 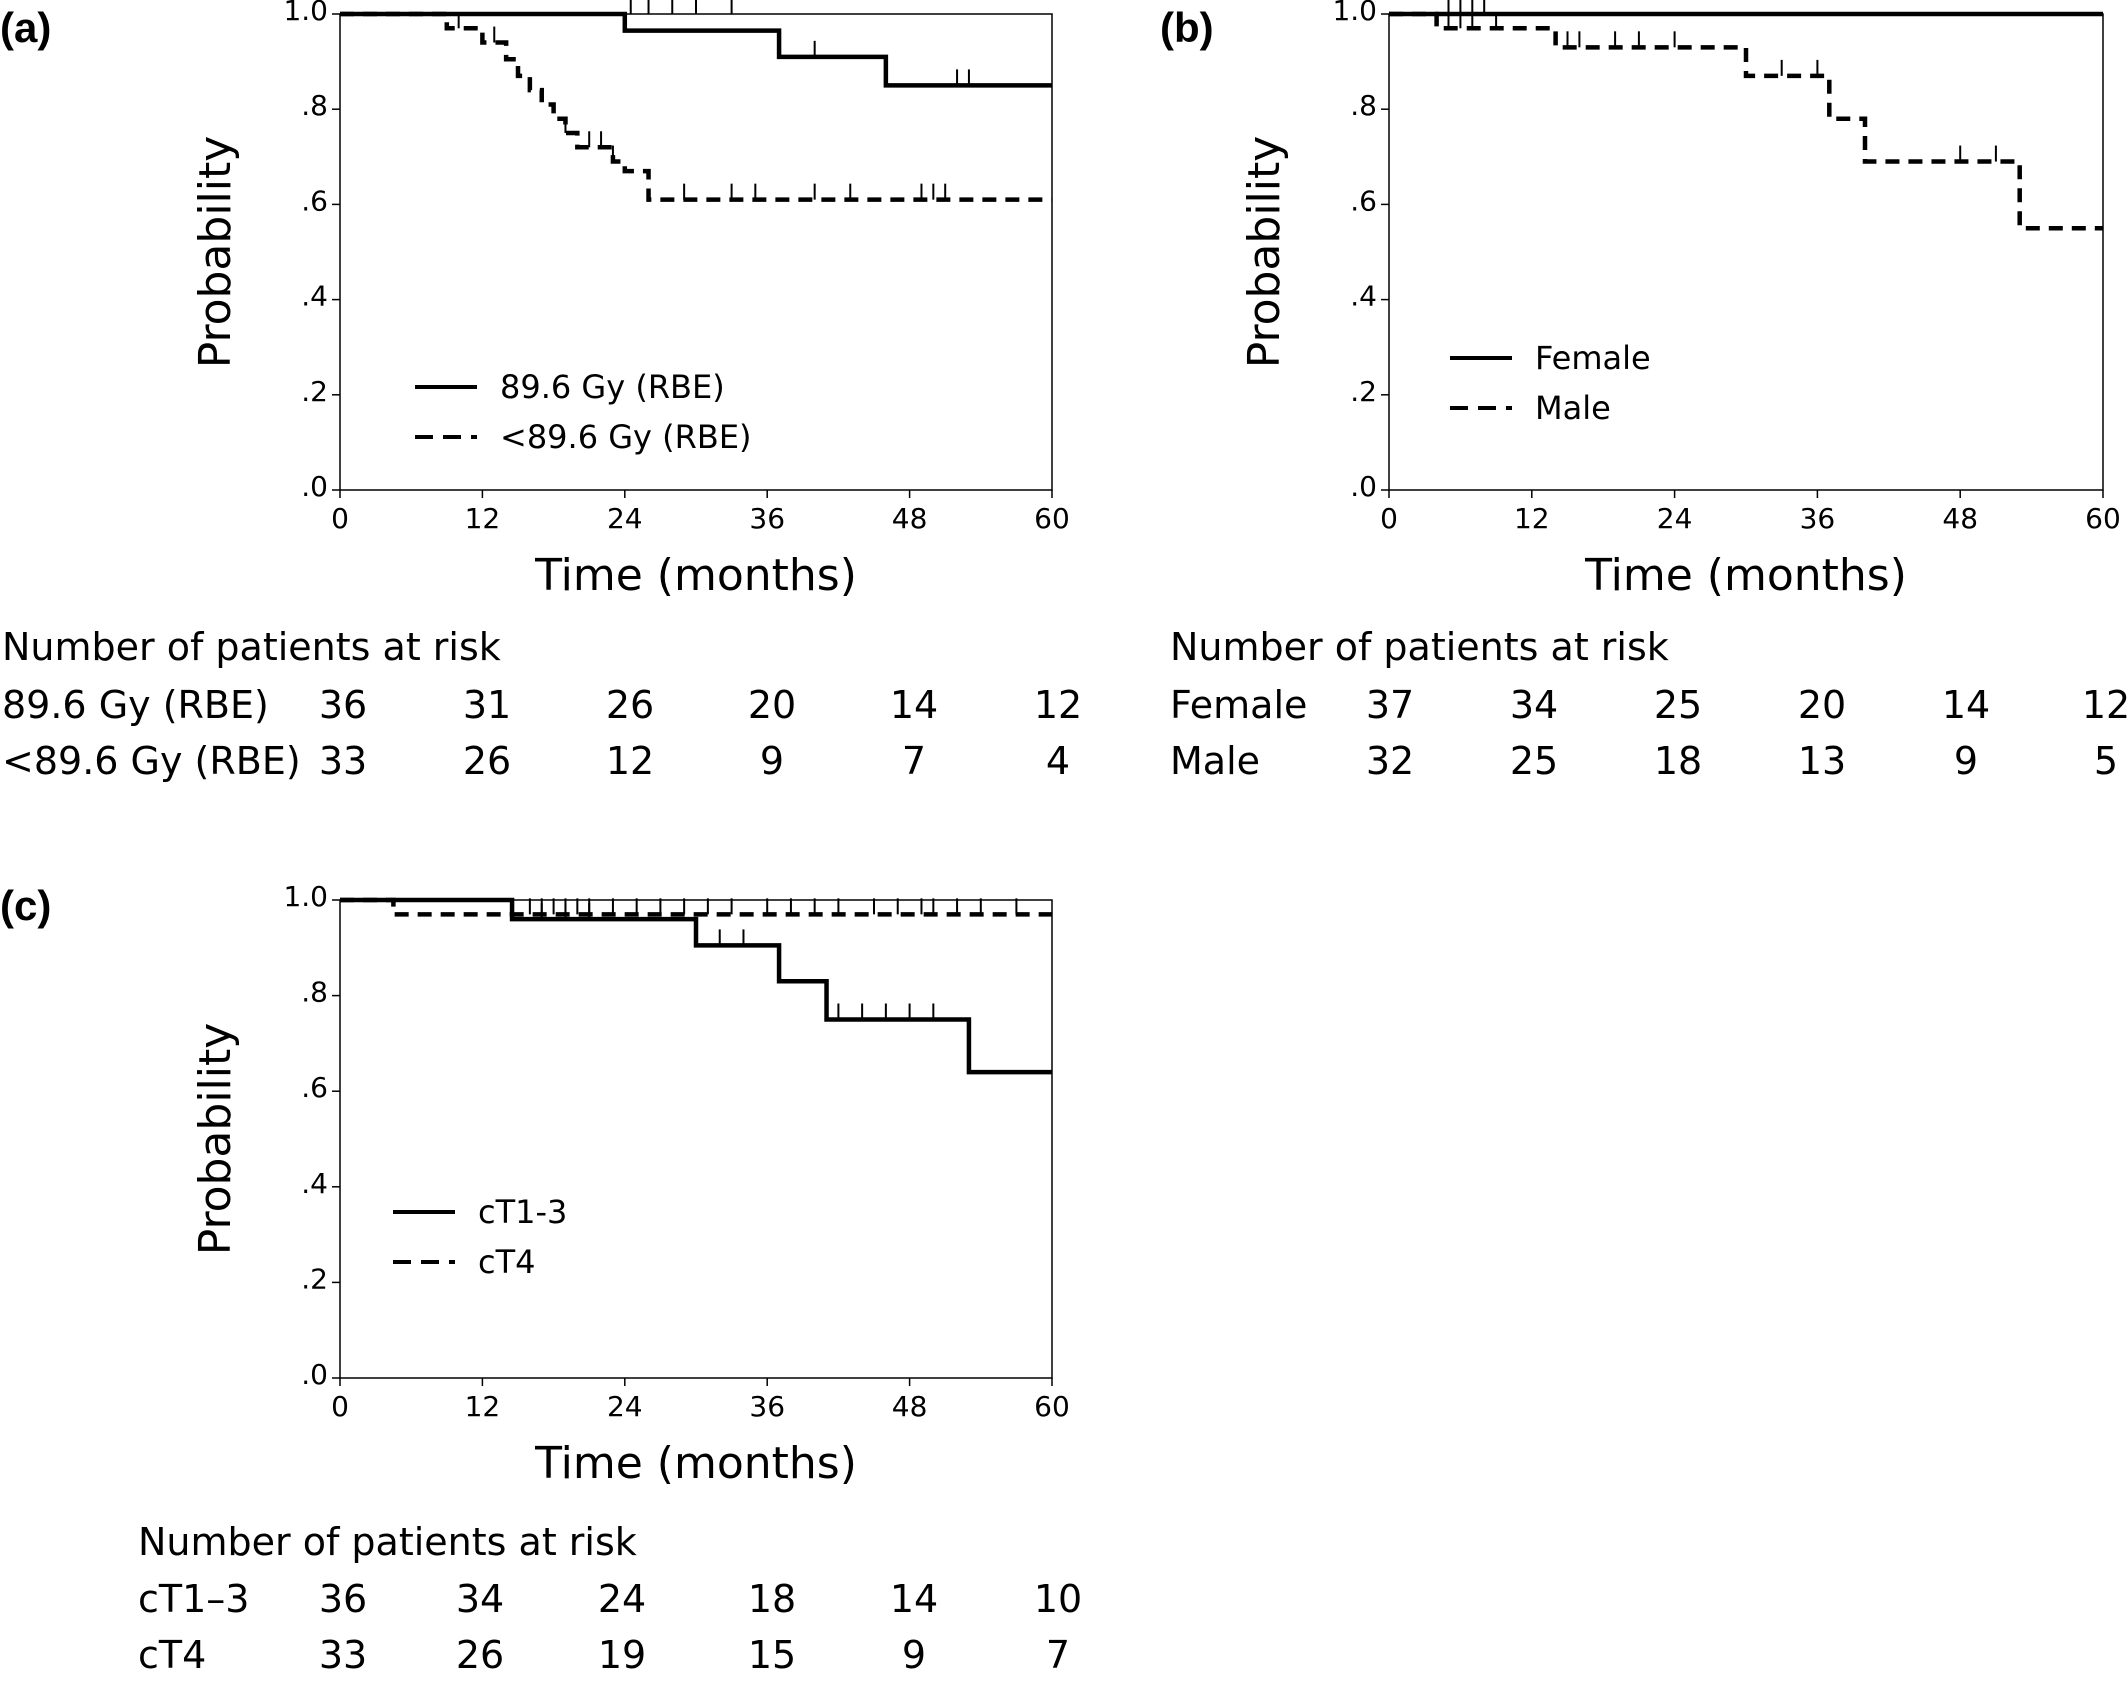 I want to click on risk-value: 4, so click(x=1058, y=761).